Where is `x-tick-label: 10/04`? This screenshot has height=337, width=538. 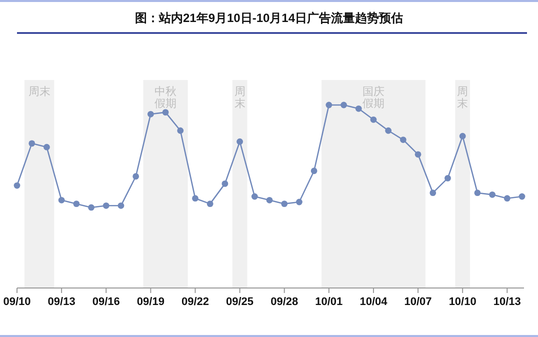
x-tick-label: 10/04 is located at coordinates (374, 302).